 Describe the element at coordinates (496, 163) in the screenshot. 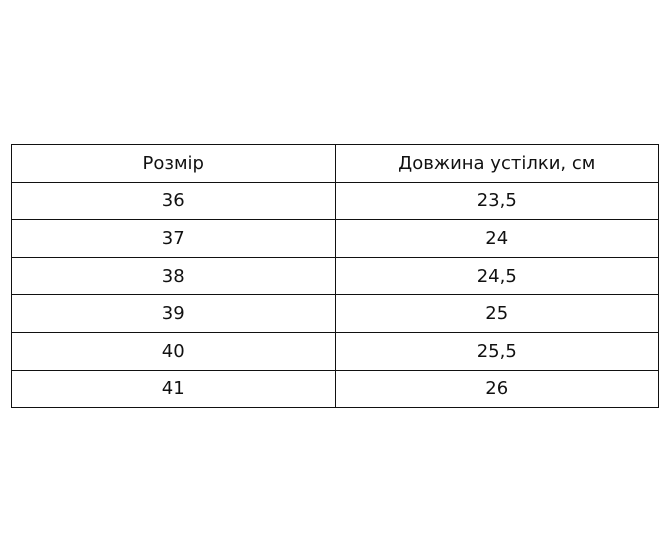

I see `header-insole-length: Довжина устілки, см` at that location.